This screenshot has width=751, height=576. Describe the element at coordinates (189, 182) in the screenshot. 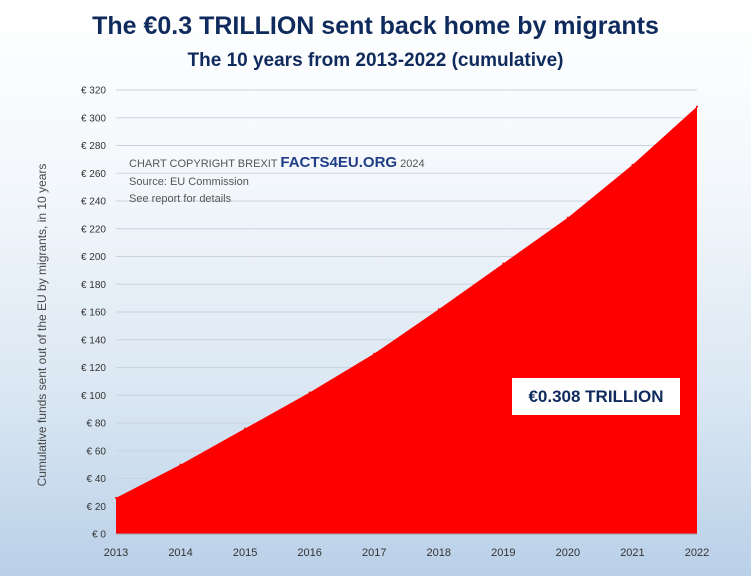

I see `source-note: Source: EU Commission` at that location.